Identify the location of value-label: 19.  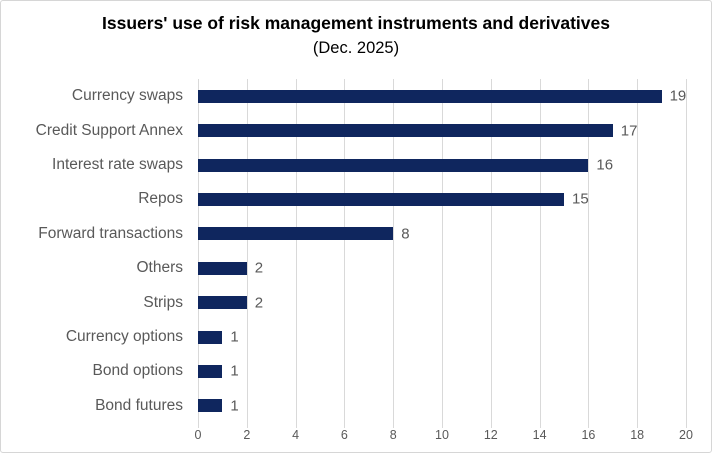
(678, 96).